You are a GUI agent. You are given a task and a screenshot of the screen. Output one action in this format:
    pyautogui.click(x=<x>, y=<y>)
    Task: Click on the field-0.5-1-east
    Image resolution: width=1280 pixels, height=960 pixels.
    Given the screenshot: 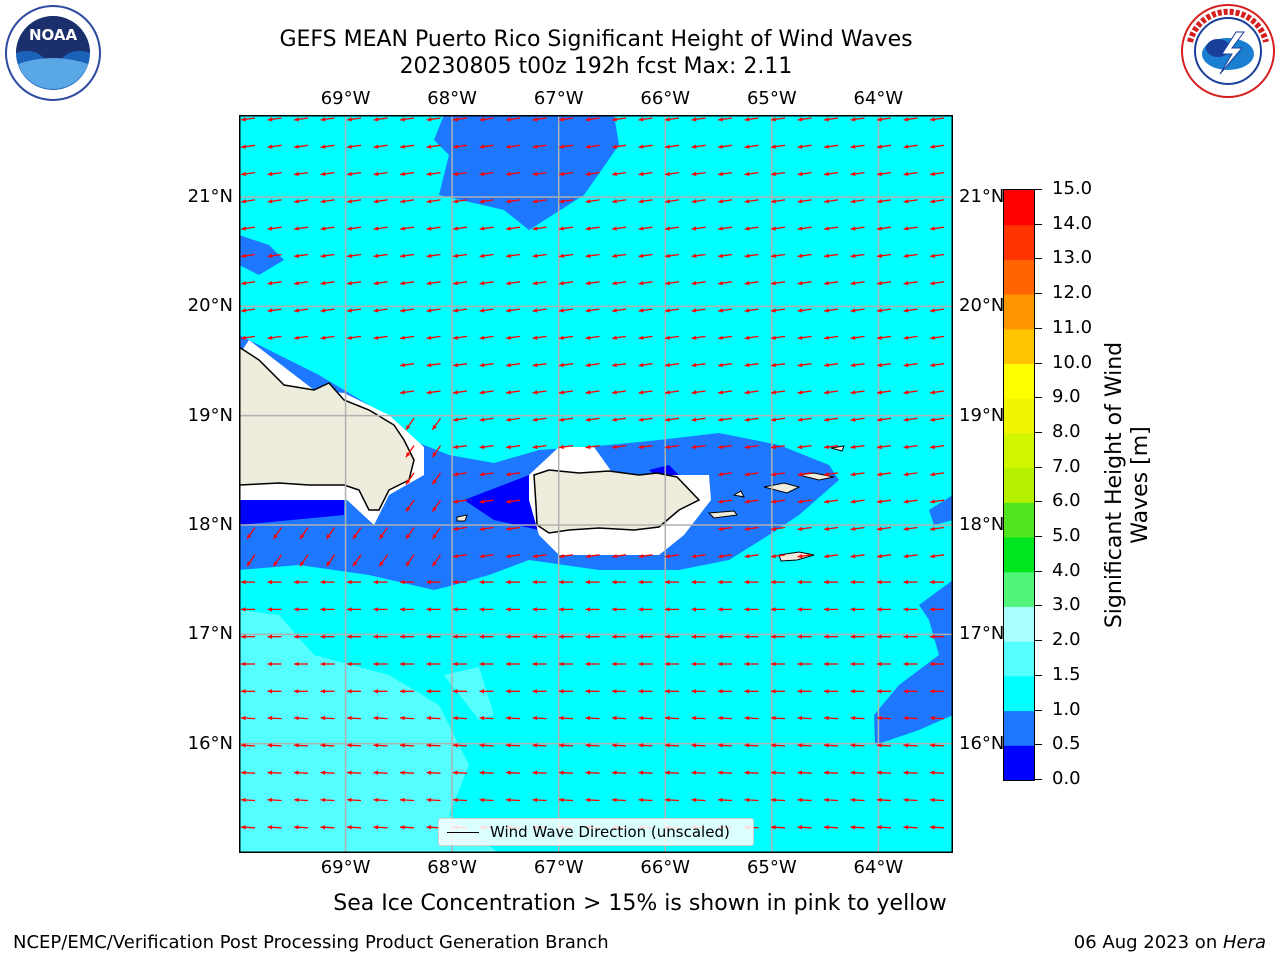 What is the action you would take?
    pyautogui.click(x=941, y=510)
    